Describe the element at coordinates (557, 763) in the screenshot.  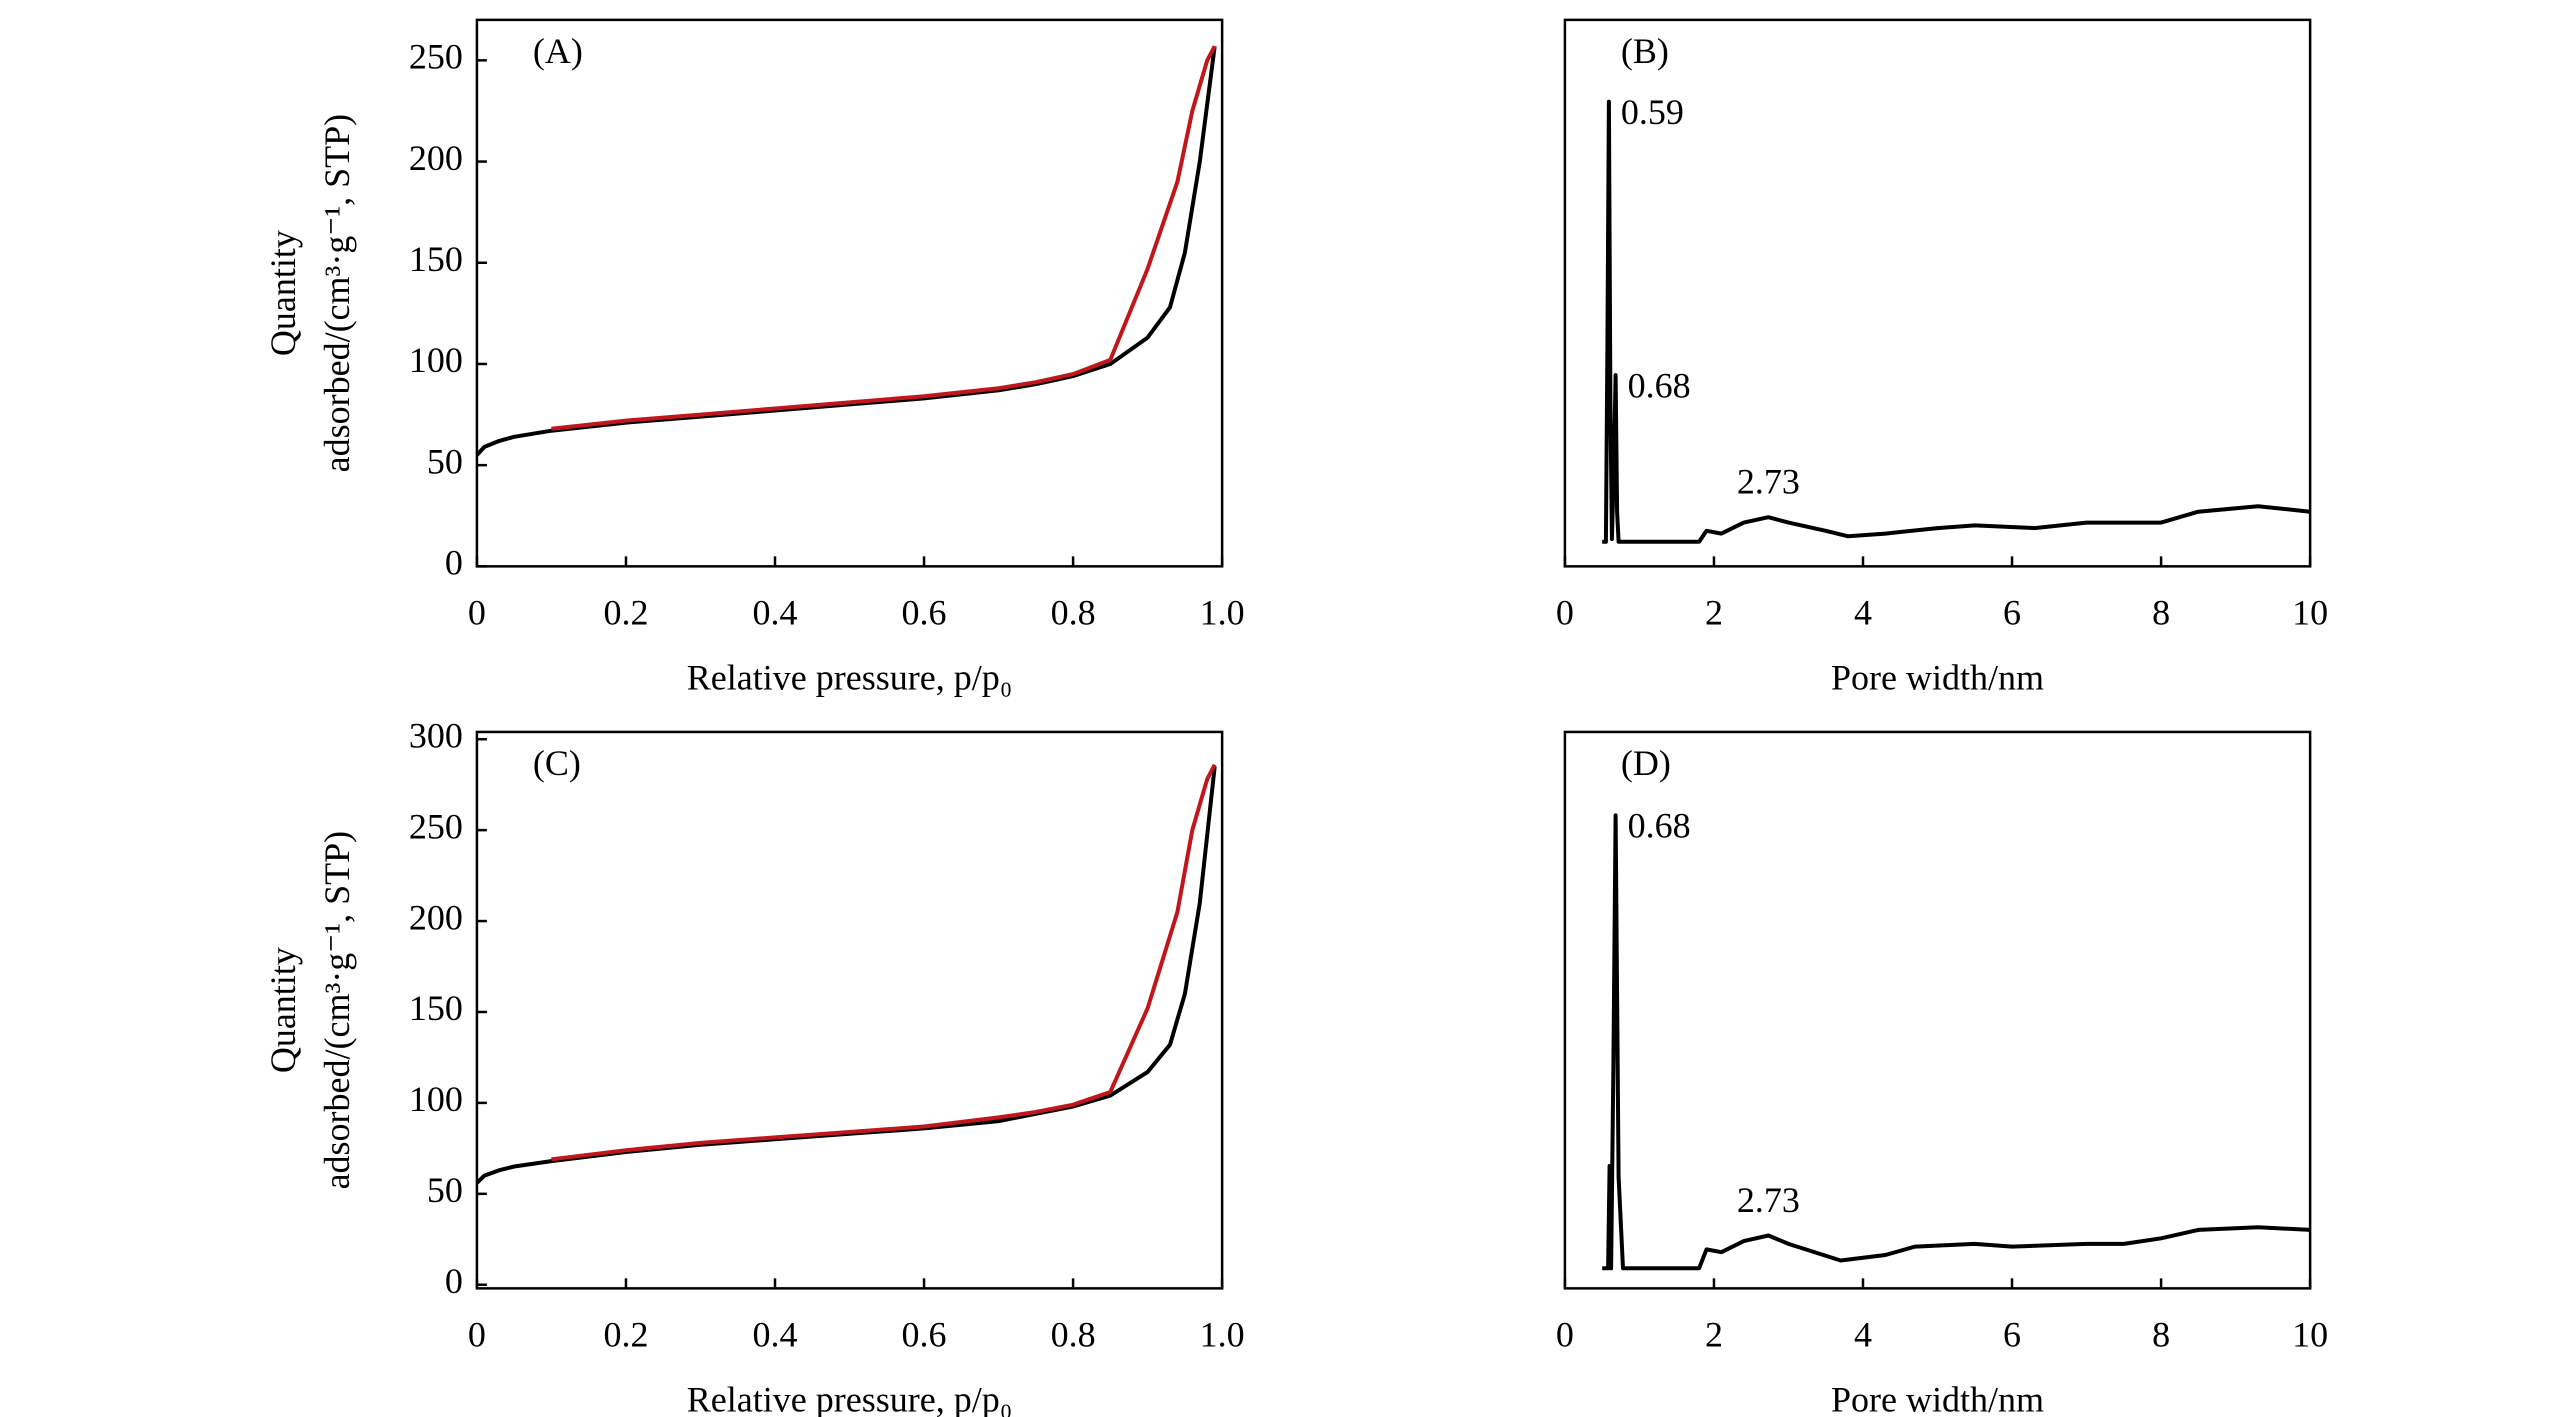
I see `panel-label: (C)` at that location.